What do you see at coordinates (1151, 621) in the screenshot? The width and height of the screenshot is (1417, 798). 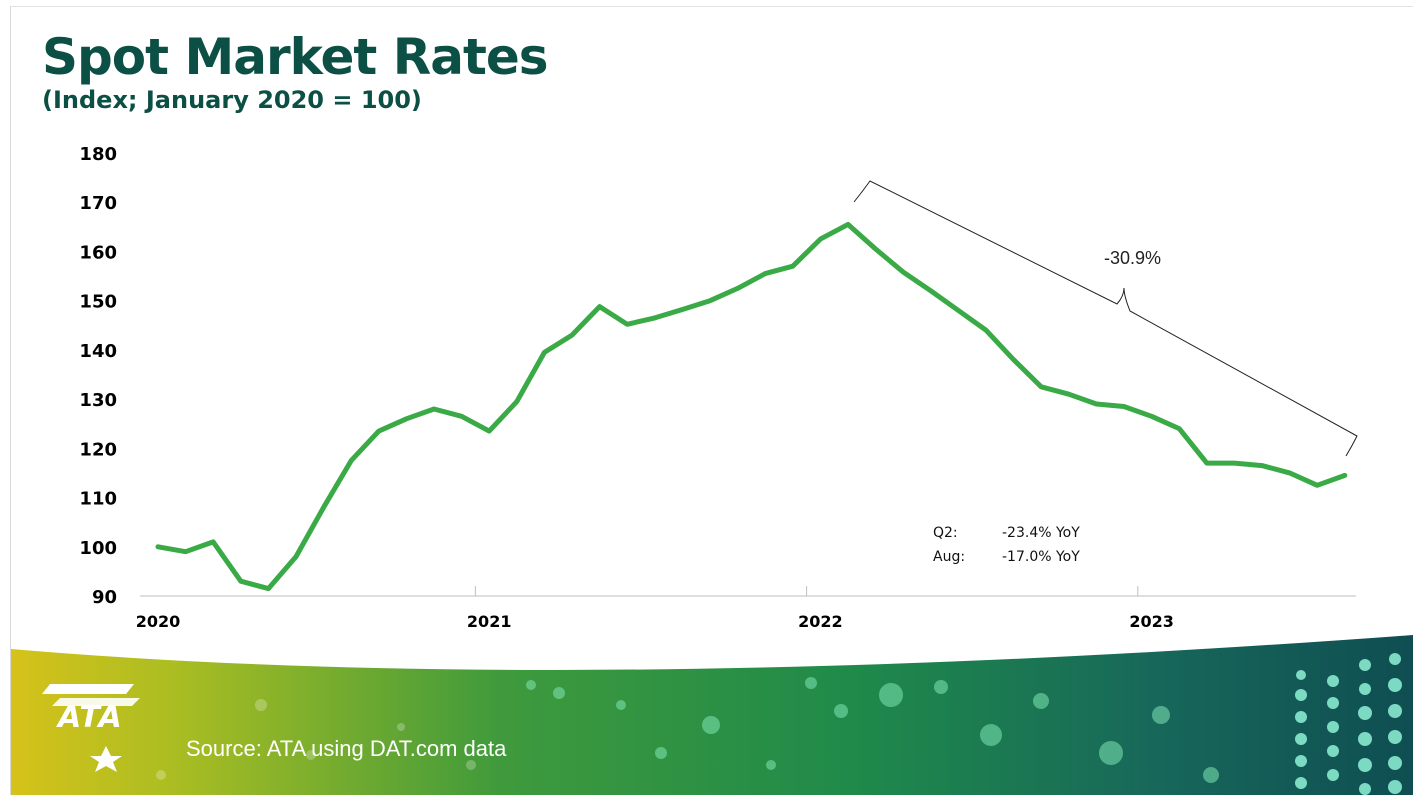 I see `x-tick-label: 2023` at bounding box center [1151, 621].